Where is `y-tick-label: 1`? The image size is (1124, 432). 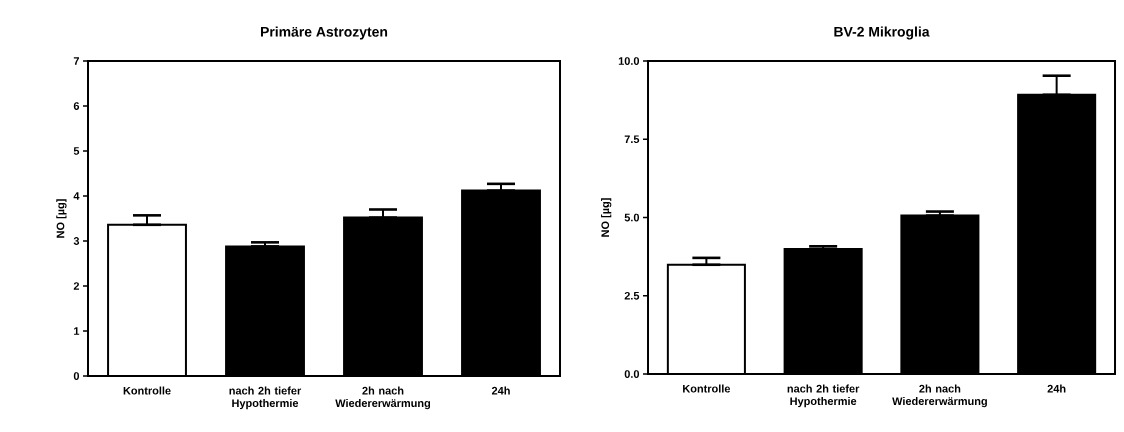 y-tick-label: 1 is located at coordinates (77, 331).